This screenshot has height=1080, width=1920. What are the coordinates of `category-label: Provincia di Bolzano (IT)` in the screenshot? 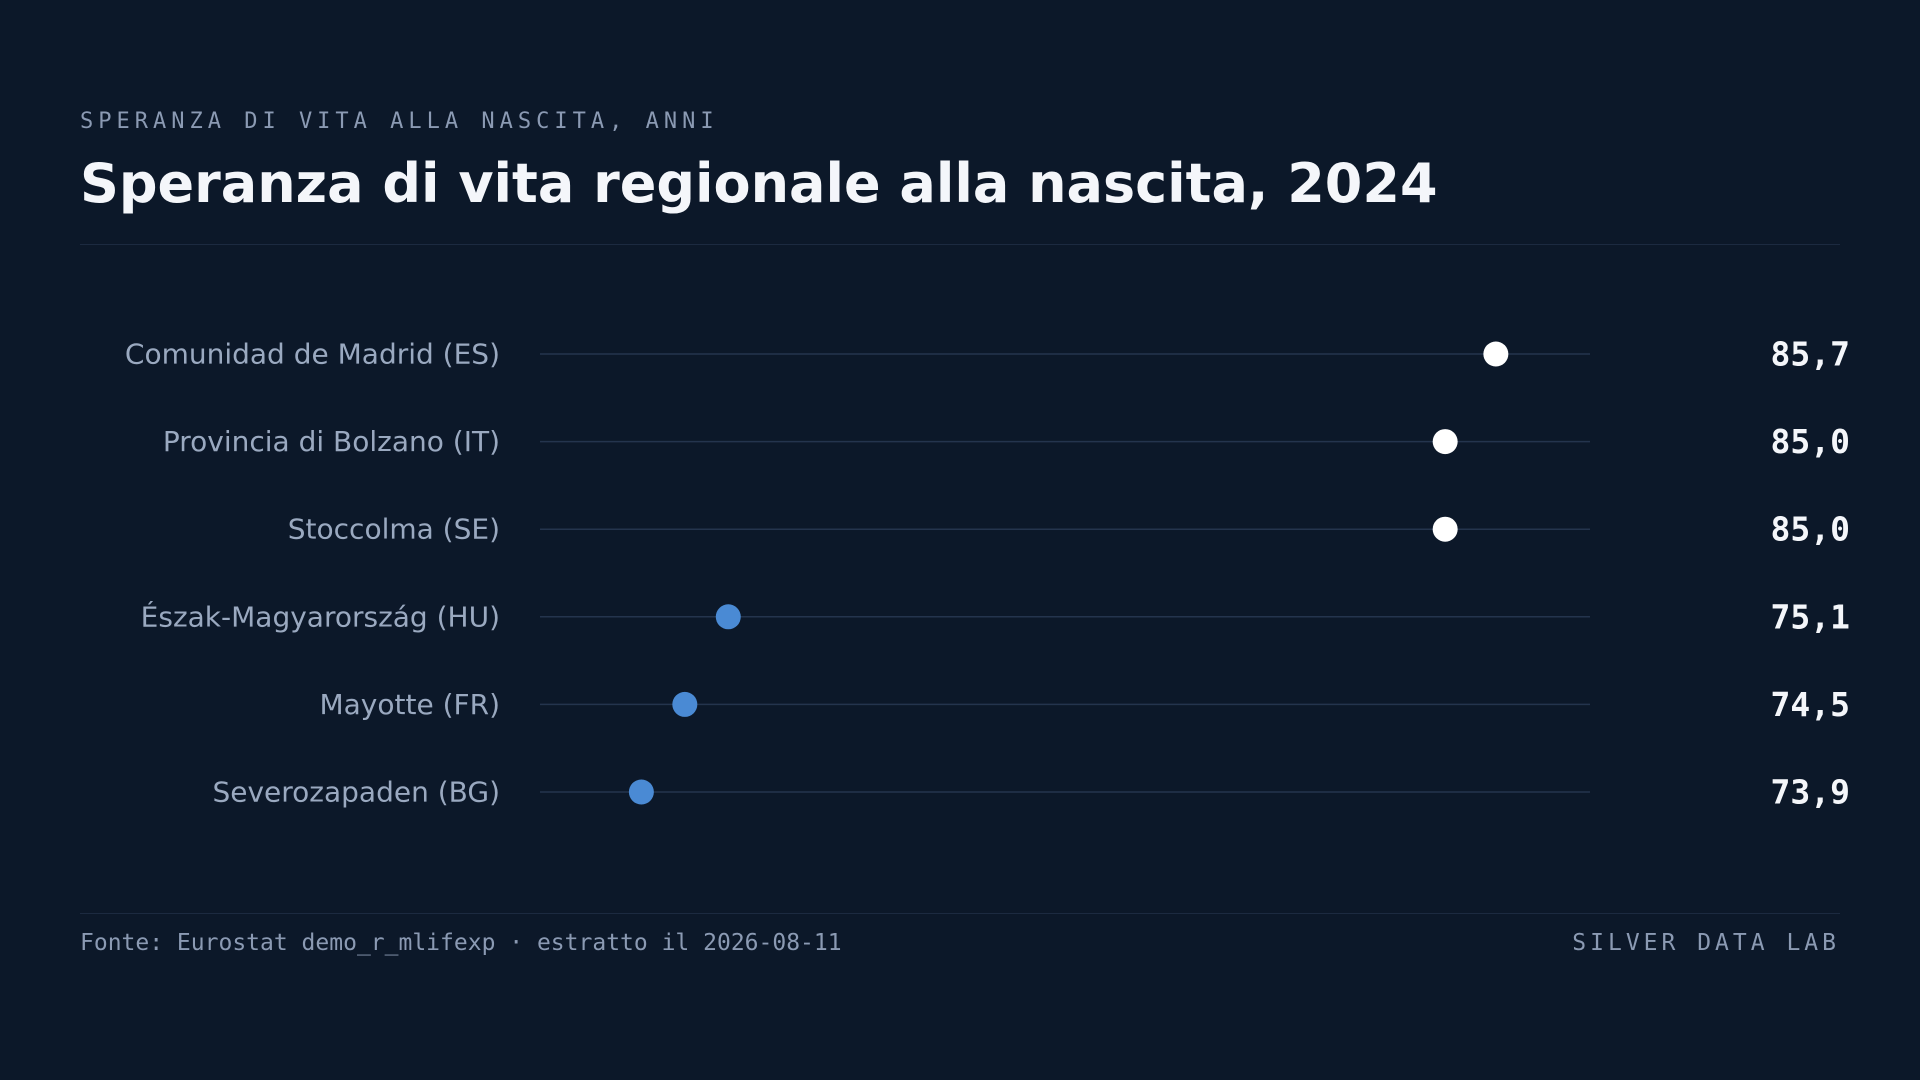 It's located at (331, 441).